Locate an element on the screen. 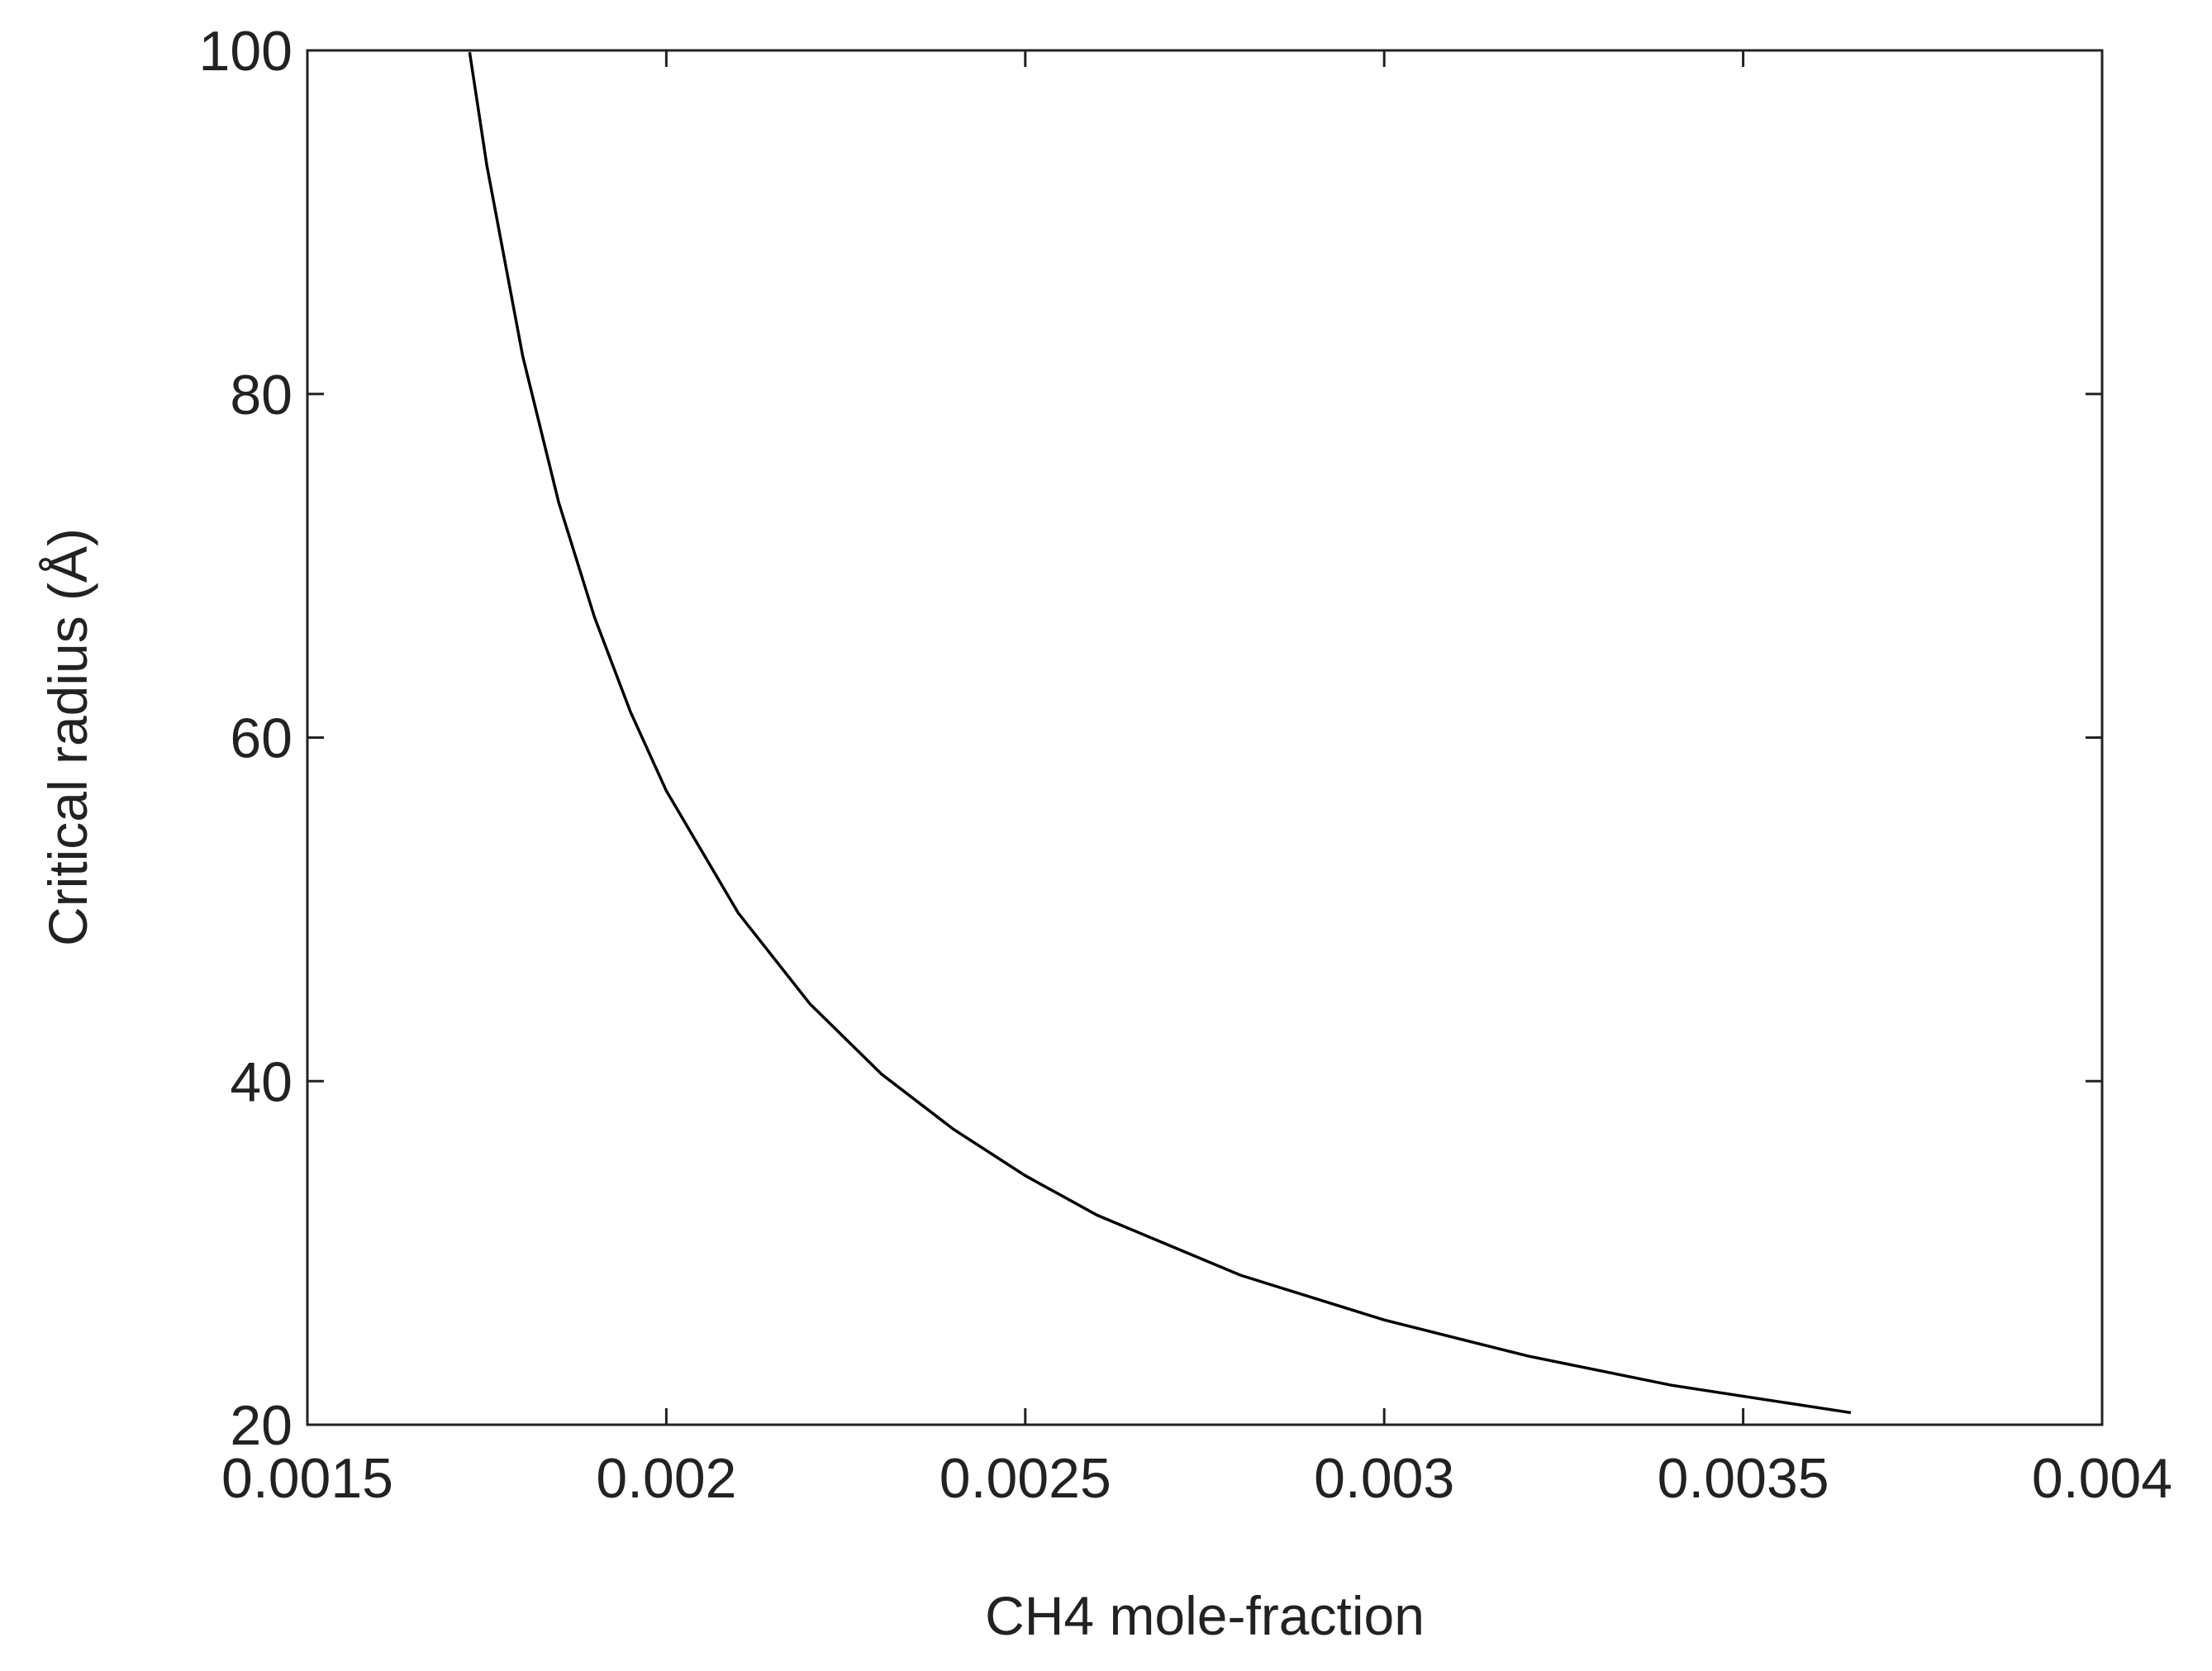 Image resolution: width=2212 pixels, height=1671 pixels. x-tick-label: 0.002 is located at coordinates (666, 1478).